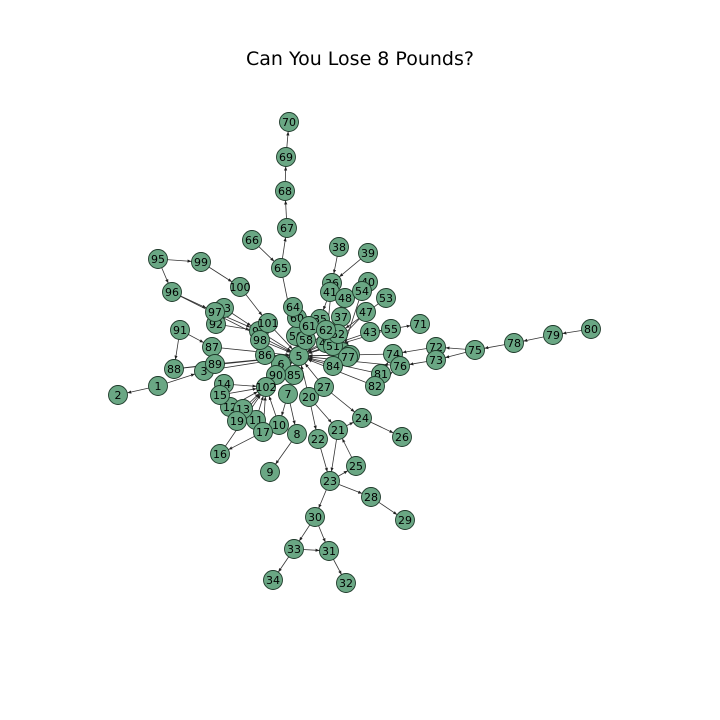  What do you see at coordinates (400, 366) in the screenshot?
I see `node-76: 76` at bounding box center [400, 366].